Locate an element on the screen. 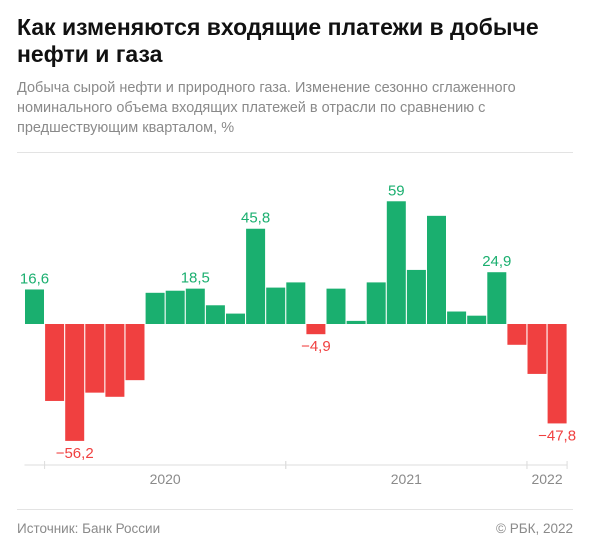 Image resolution: width=590 pixels, height=558 pixels. year-label: 2020 is located at coordinates (165, 479).